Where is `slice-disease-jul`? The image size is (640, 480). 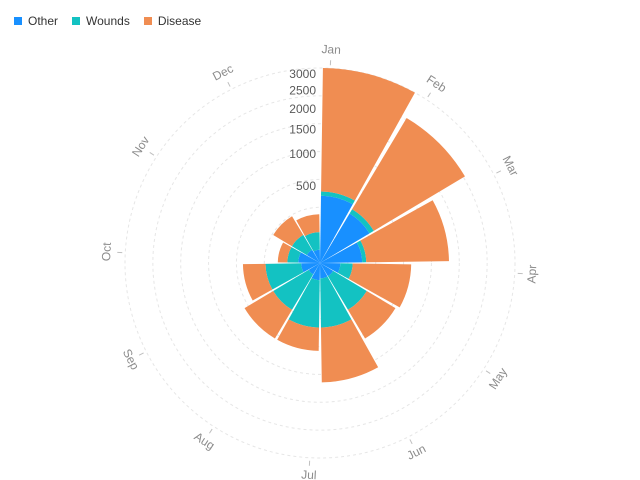
slice-disease-jul is located at coordinates (298, 335).